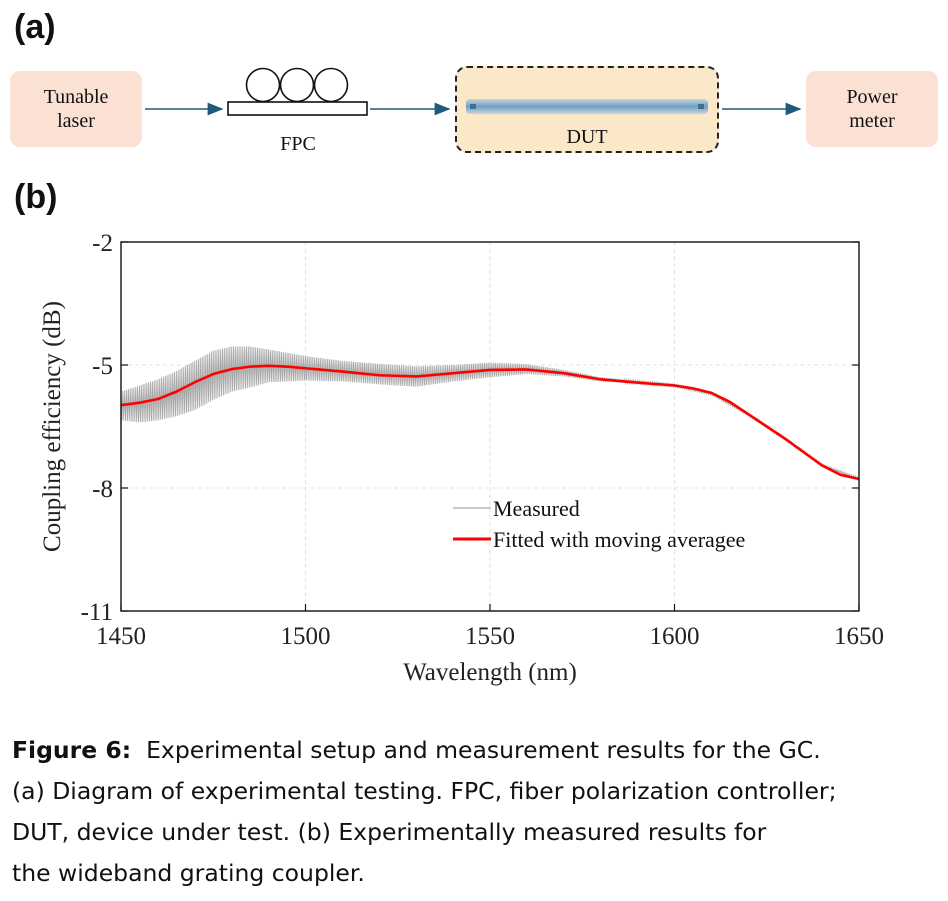 Image resolution: width=948 pixels, height=901 pixels. What do you see at coordinates (121, 636) in the screenshot?
I see `x-tick-label: 1450` at bounding box center [121, 636].